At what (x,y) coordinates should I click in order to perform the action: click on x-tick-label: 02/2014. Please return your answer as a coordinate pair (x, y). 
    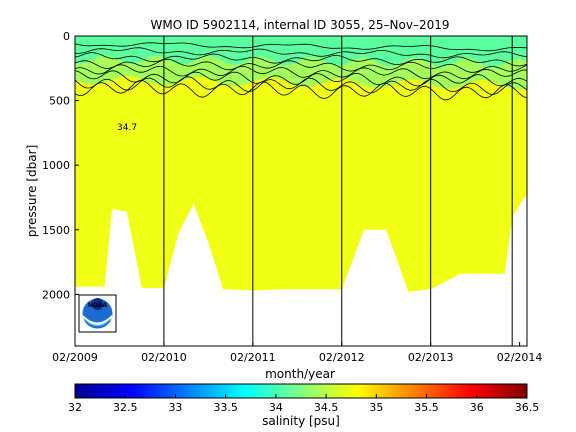
    Looking at the image, I should click on (520, 357).